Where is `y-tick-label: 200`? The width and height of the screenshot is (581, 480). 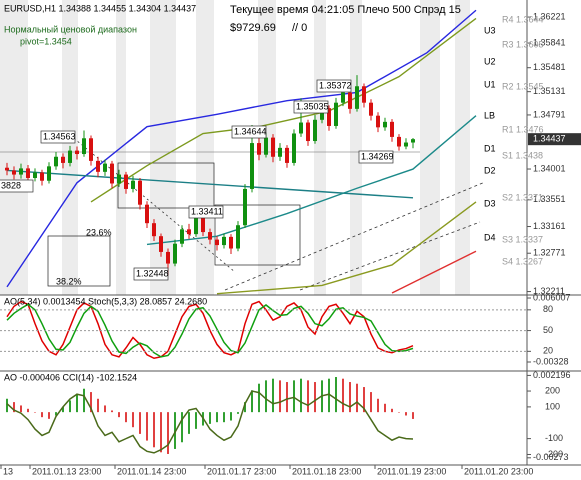 y-tick-label: 200 is located at coordinates (552, 390).